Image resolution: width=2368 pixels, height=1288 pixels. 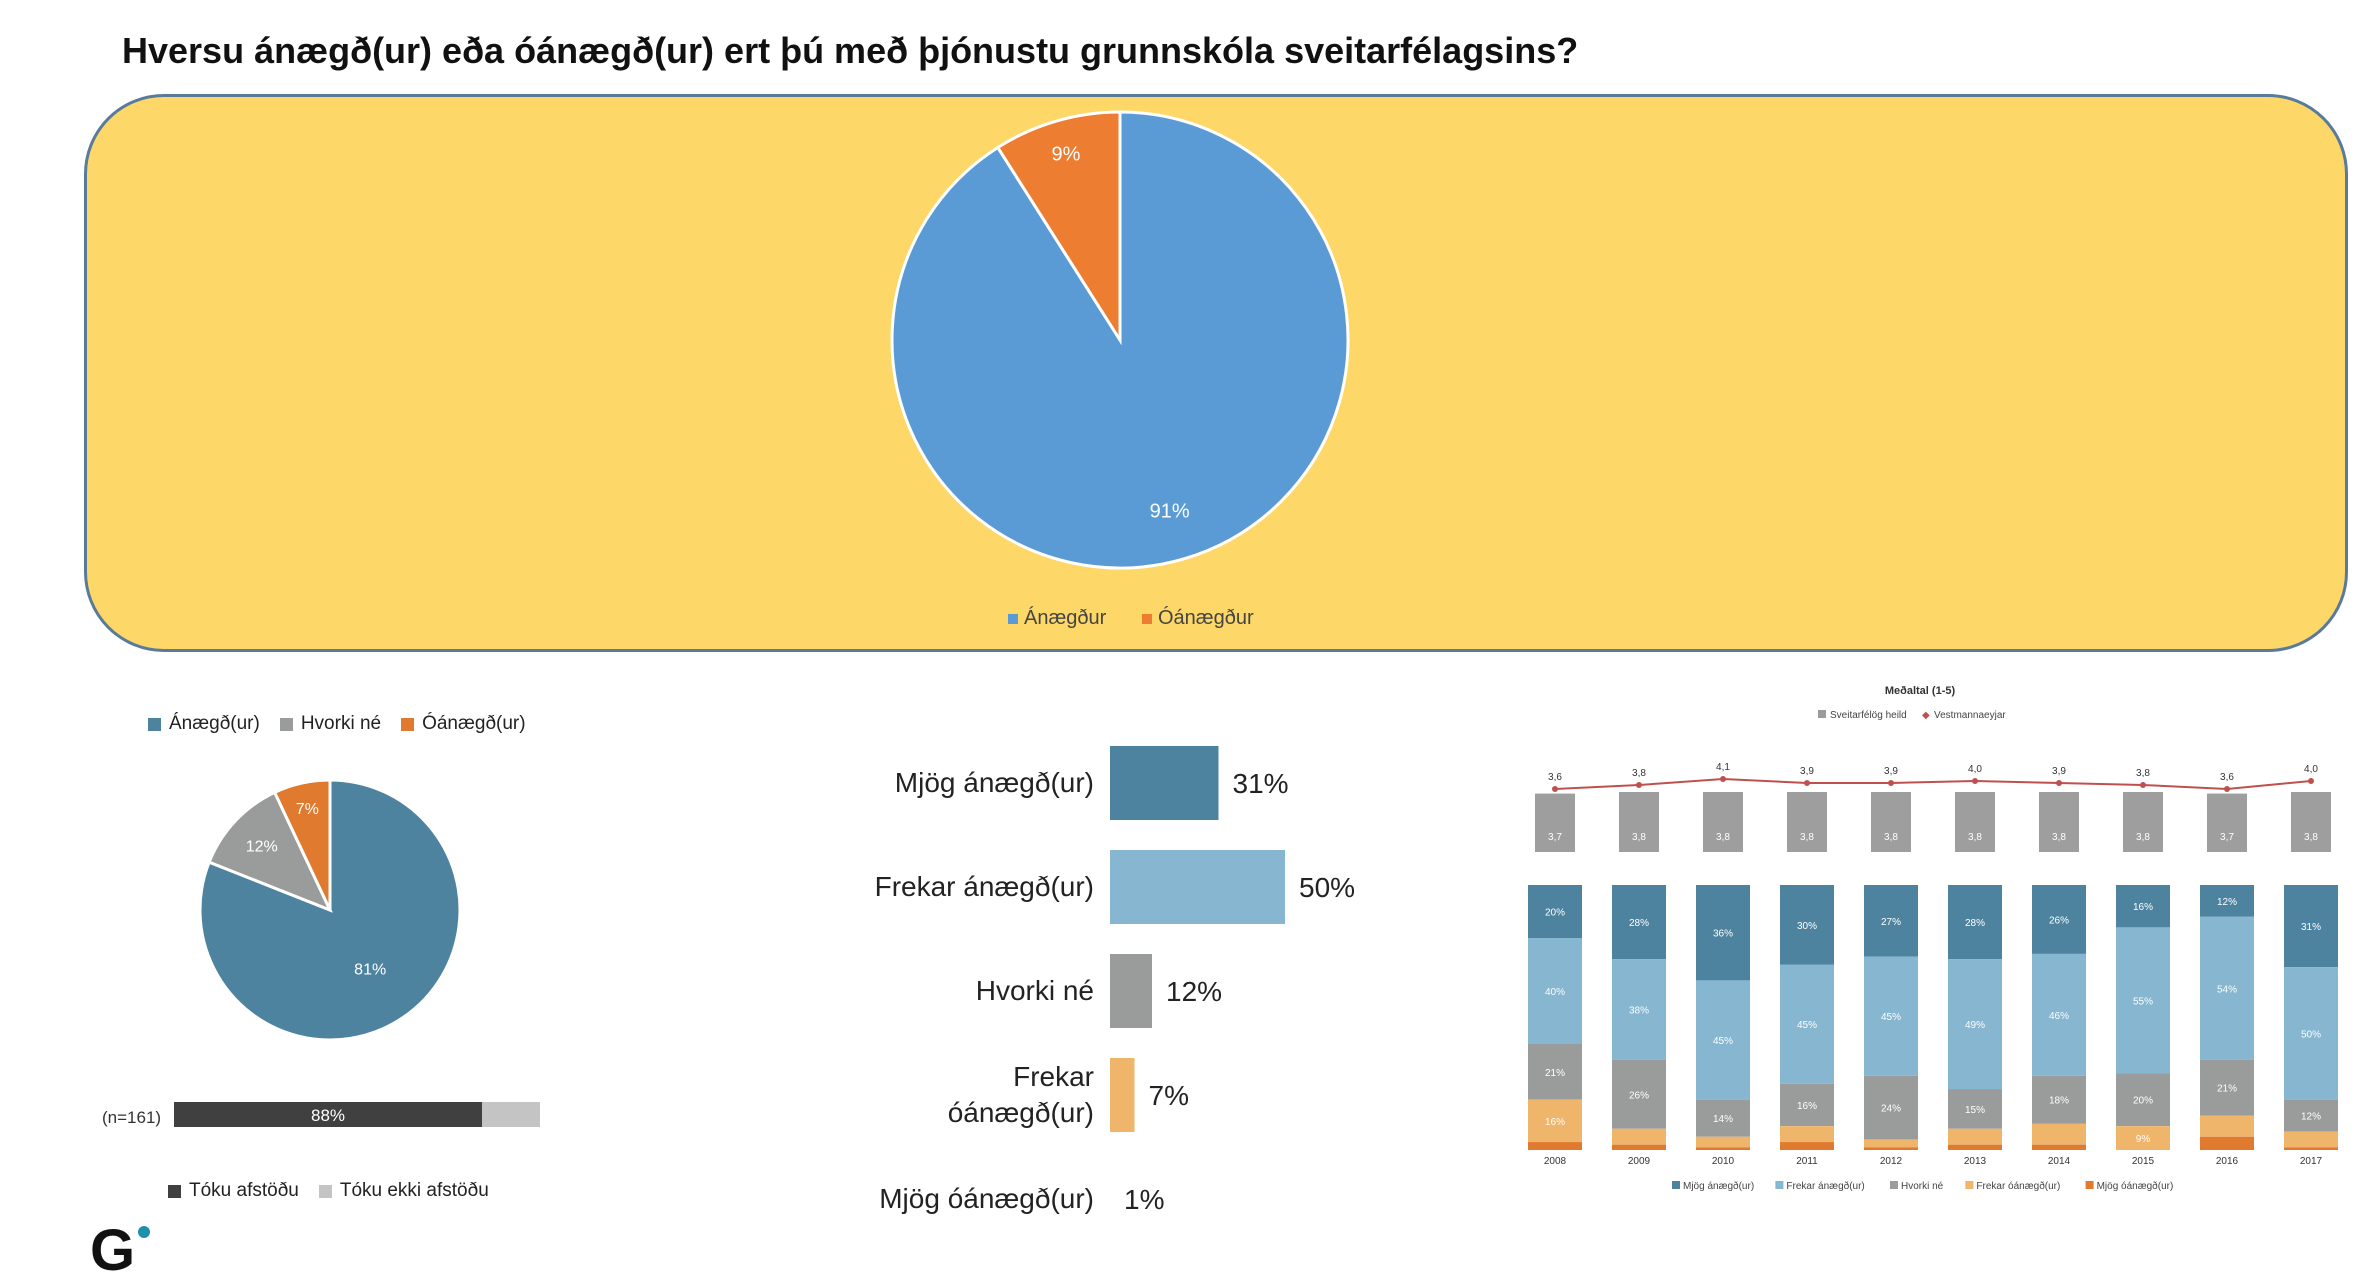 What do you see at coordinates (1975, 1161) in the screenshot?
I see `year-label: 2013` at bounding box center [1975, 1161].